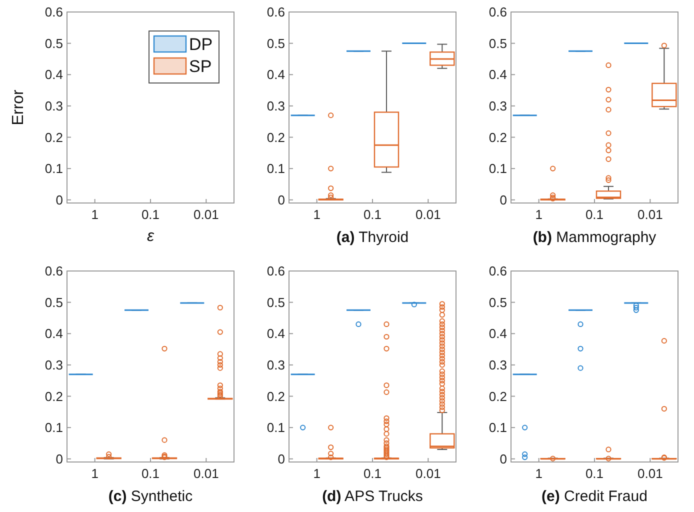 Image resolution: width=694 pixels, height=512 pixels. What do you see at coordinates (595, 496) in the screenshot?
I see `text: (e) Credit Fraud` at bounding box center [595, 496].